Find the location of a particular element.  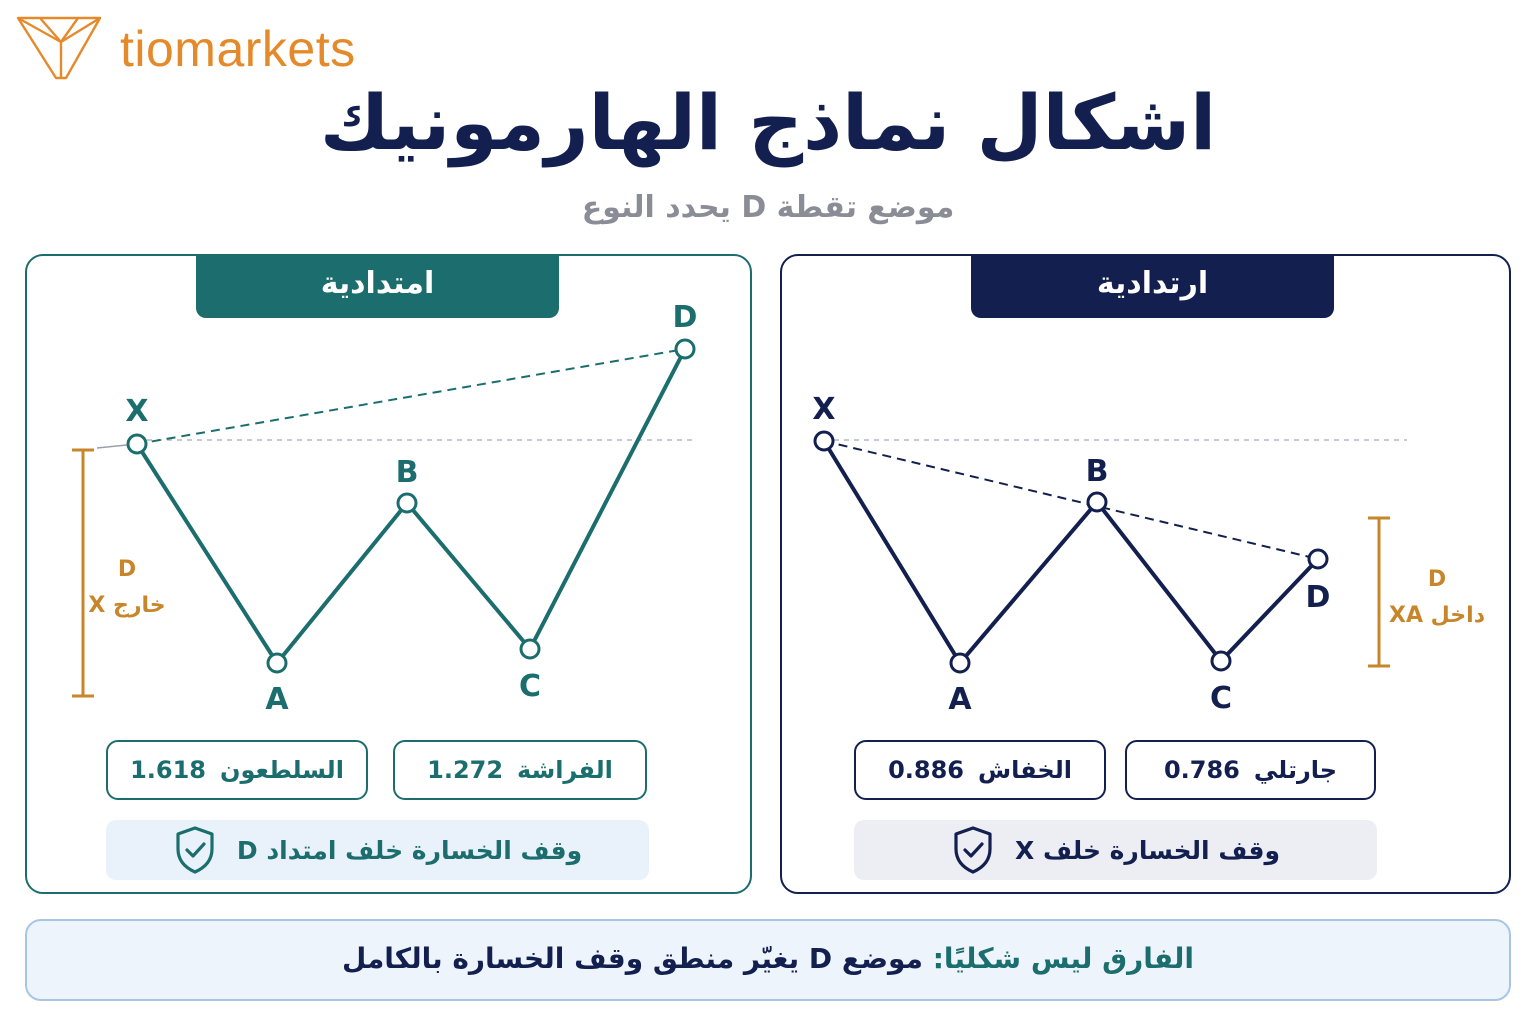

zone-label: داخل XA is located at coordinates (1437, 615).